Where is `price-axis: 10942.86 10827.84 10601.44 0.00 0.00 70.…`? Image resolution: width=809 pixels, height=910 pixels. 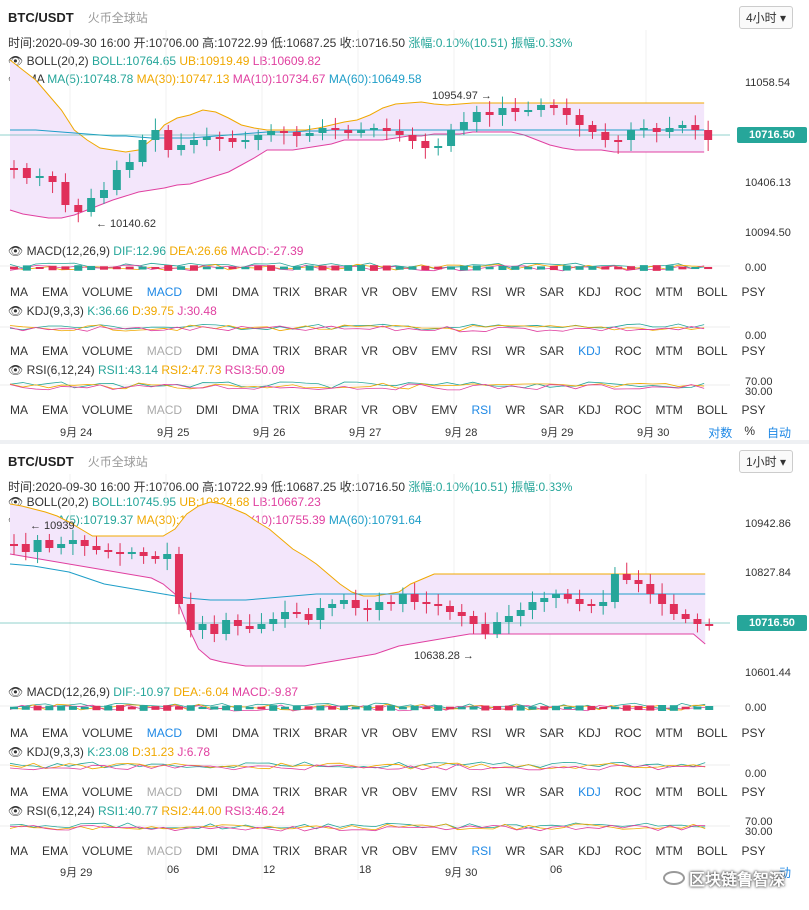 price-axis: 10942.86 10827.84 10601.44 0.00 0.00 70.… is located at coordinates (768, 678).